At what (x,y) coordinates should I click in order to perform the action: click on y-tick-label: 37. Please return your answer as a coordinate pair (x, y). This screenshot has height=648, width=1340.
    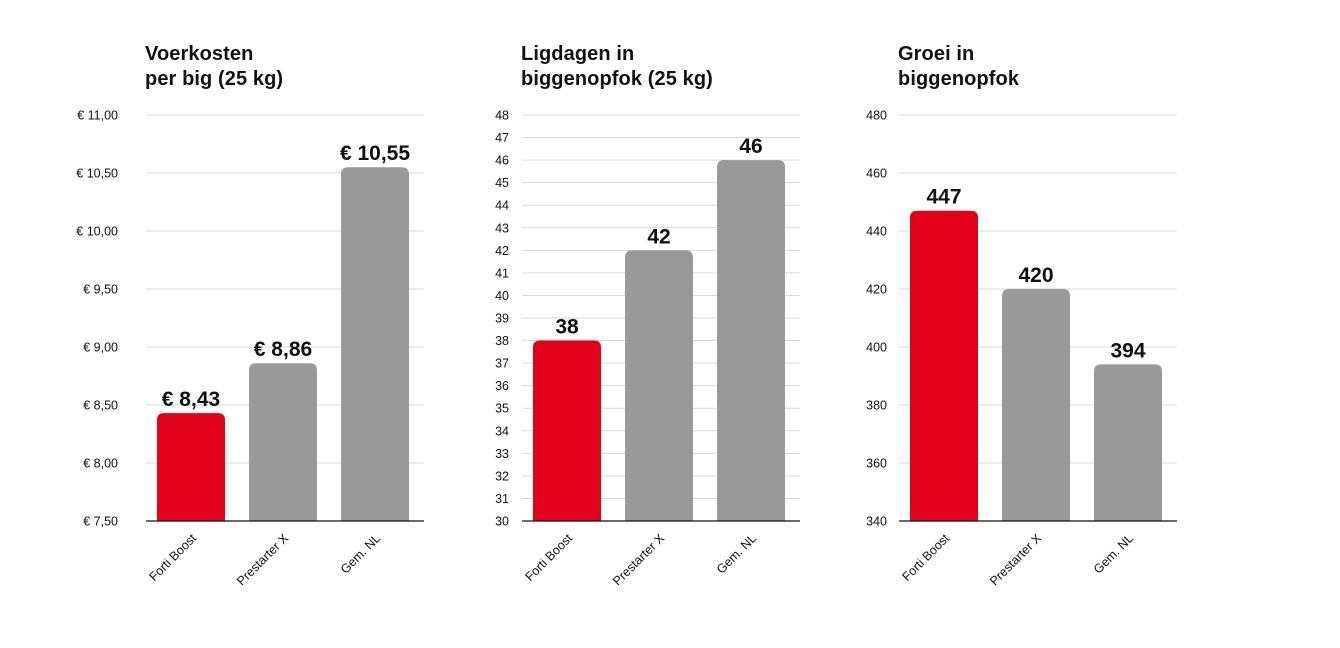
    Looking at the image, I should click on (502, 364).